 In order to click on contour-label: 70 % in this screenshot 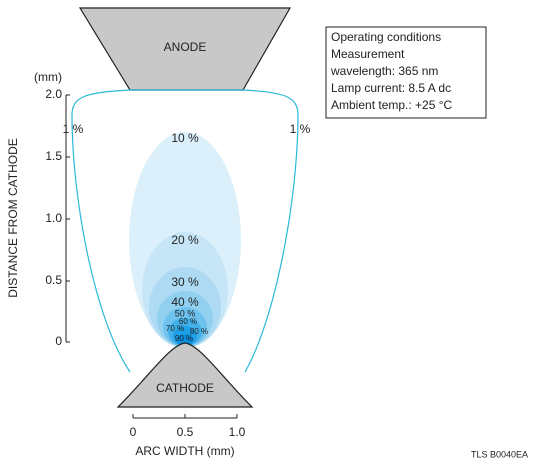, I will do `click(175, 328)`.